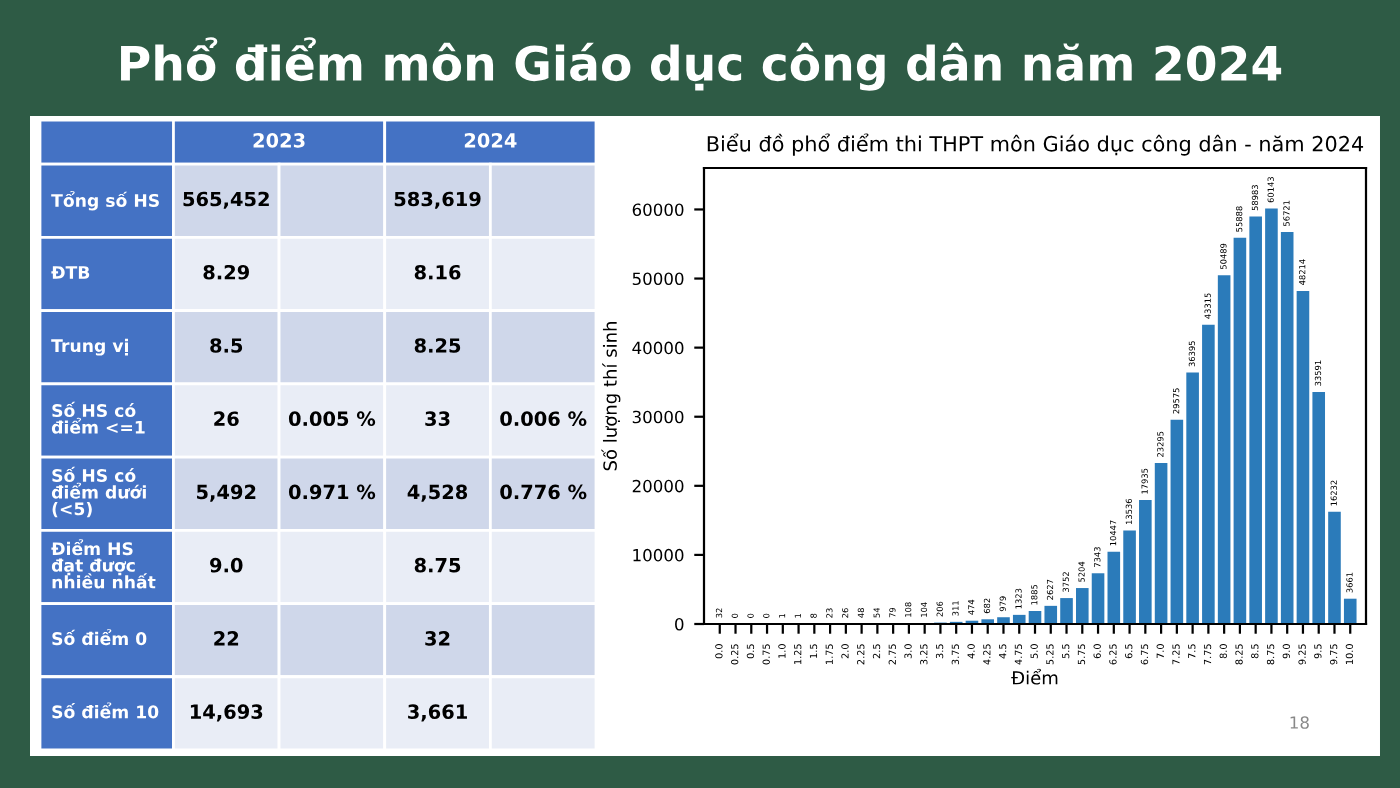 Image resolution: width=1400 pixels, height=788 pixels. I want to click on category-label: Số điểm 0, so click(99, 637).